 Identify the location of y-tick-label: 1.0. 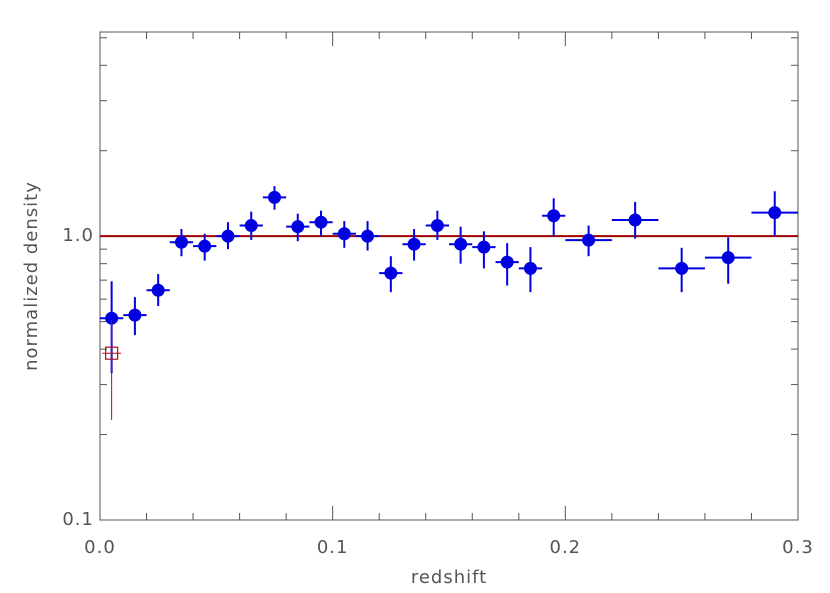
(78, 235).